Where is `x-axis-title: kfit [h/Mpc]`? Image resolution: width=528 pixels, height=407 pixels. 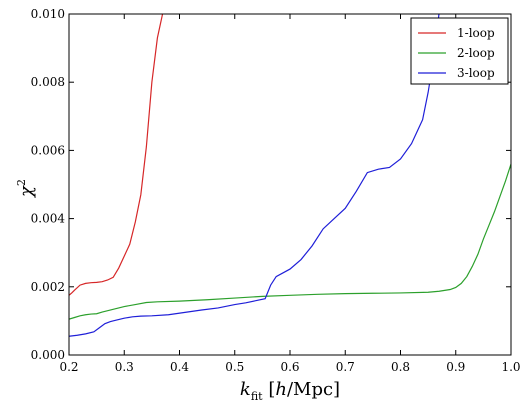
x-axis-title: kfit [h/Mpc] is located at coordinates (290, 391).